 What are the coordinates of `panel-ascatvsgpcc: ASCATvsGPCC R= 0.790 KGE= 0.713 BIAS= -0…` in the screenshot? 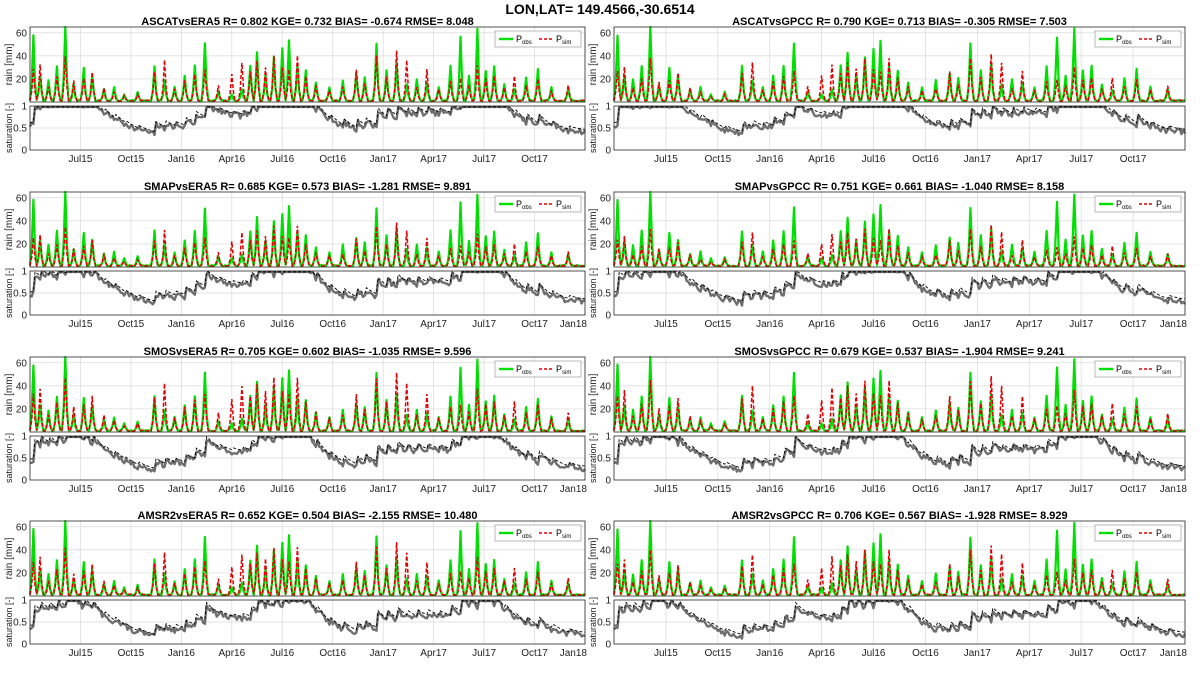 It's located at (887, 90).